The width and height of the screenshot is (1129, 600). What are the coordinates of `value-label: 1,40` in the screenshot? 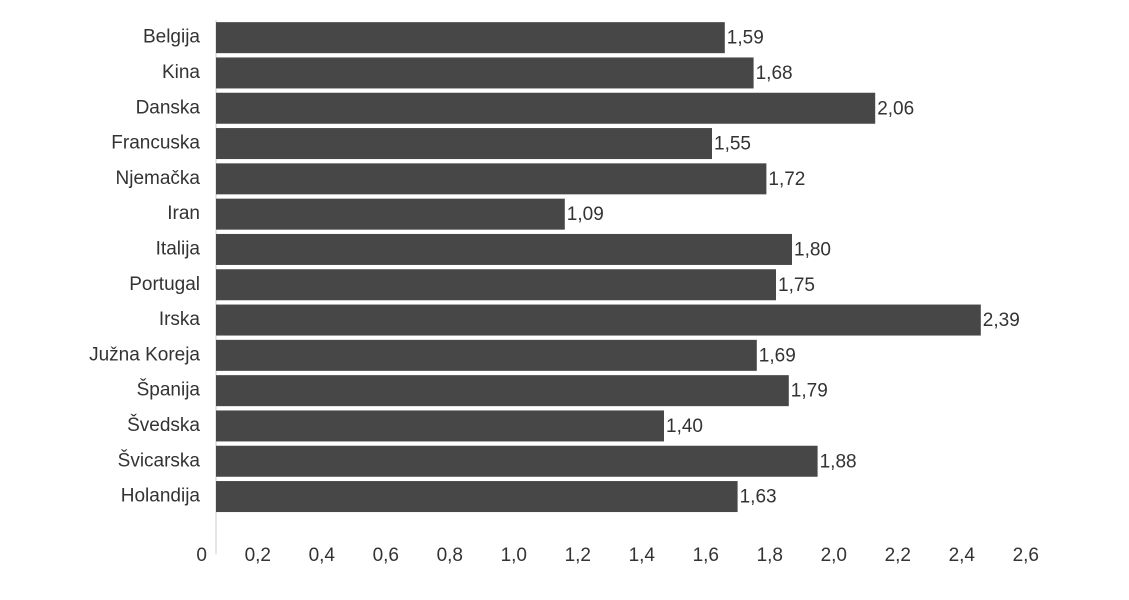 It's located at (684, 426).